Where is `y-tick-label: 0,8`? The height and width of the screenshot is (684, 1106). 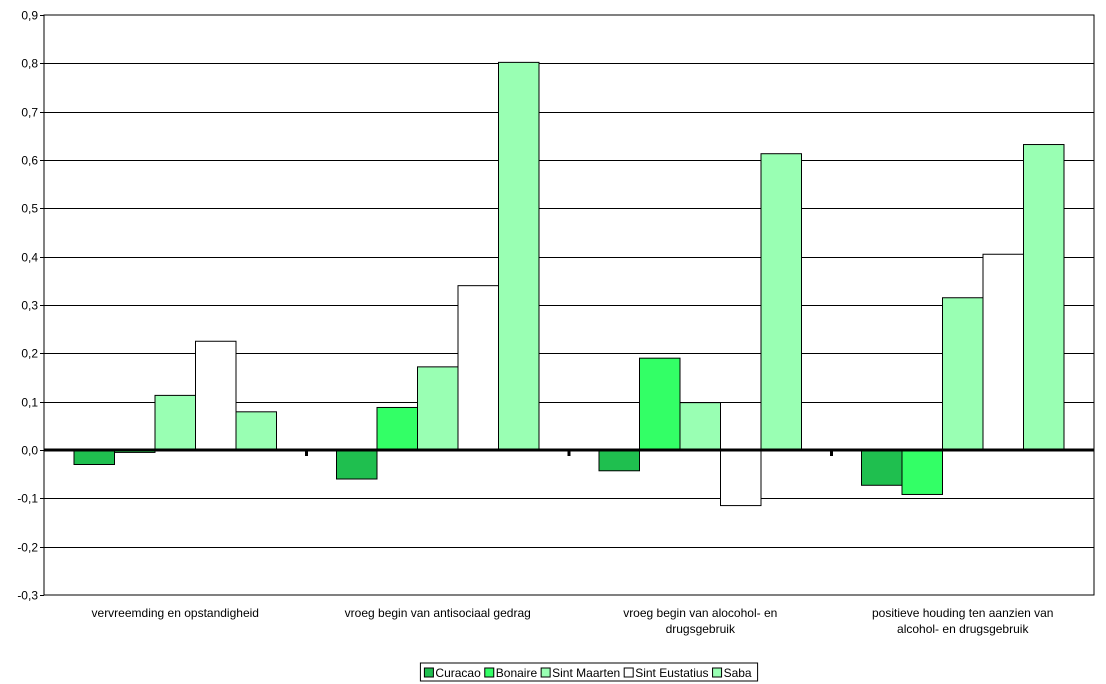
y-tick-label: 0,8 is located at coordinates (29, 64).